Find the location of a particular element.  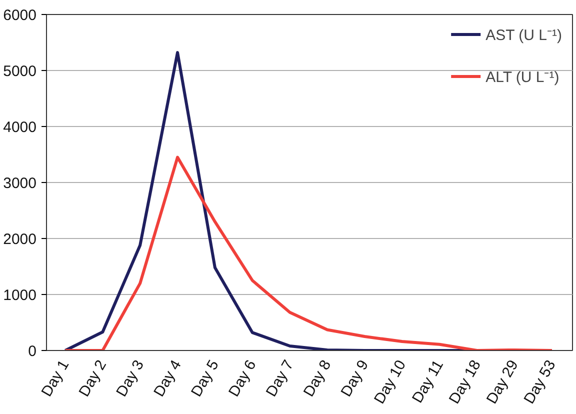

y-tick-label: 5000 is located at coordinates (20, 71).